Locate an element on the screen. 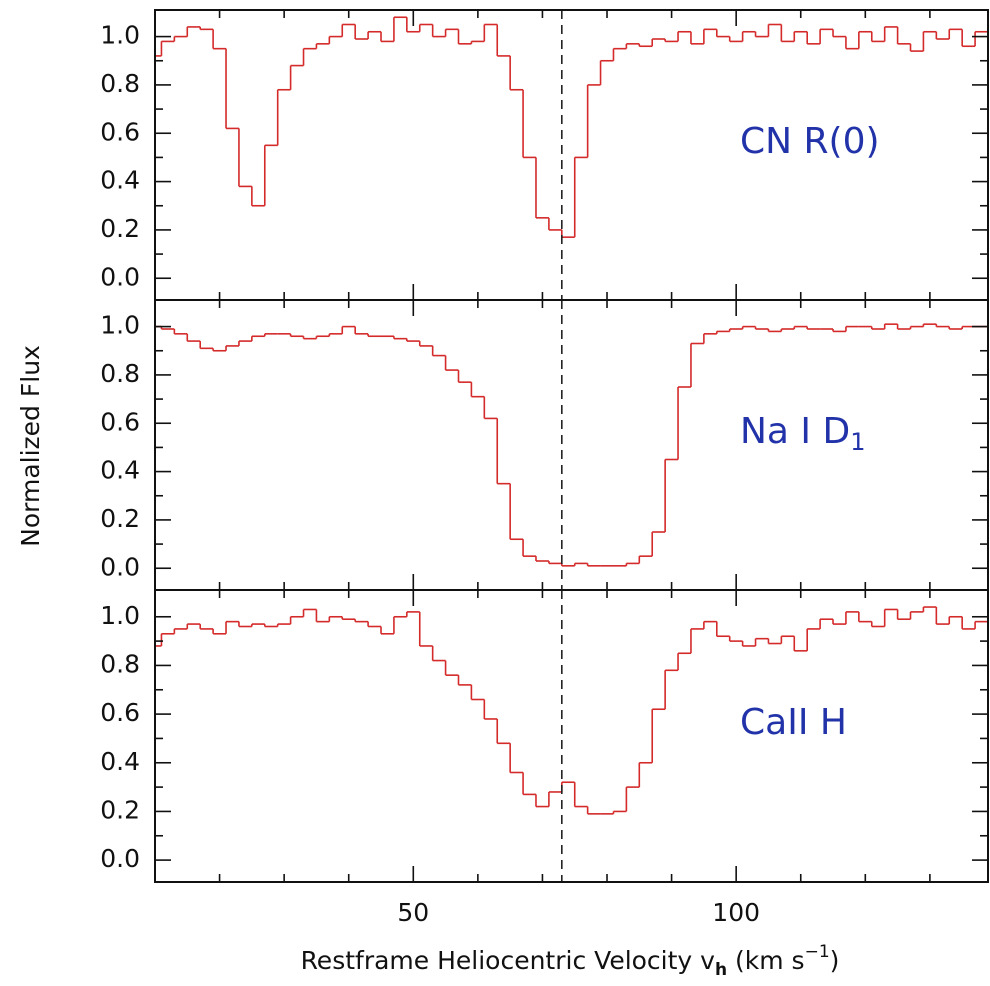 Image resolution: width=990 pixels, height=986 pixels. panel-label-text: CaII H is located at coordinates (793, 722).